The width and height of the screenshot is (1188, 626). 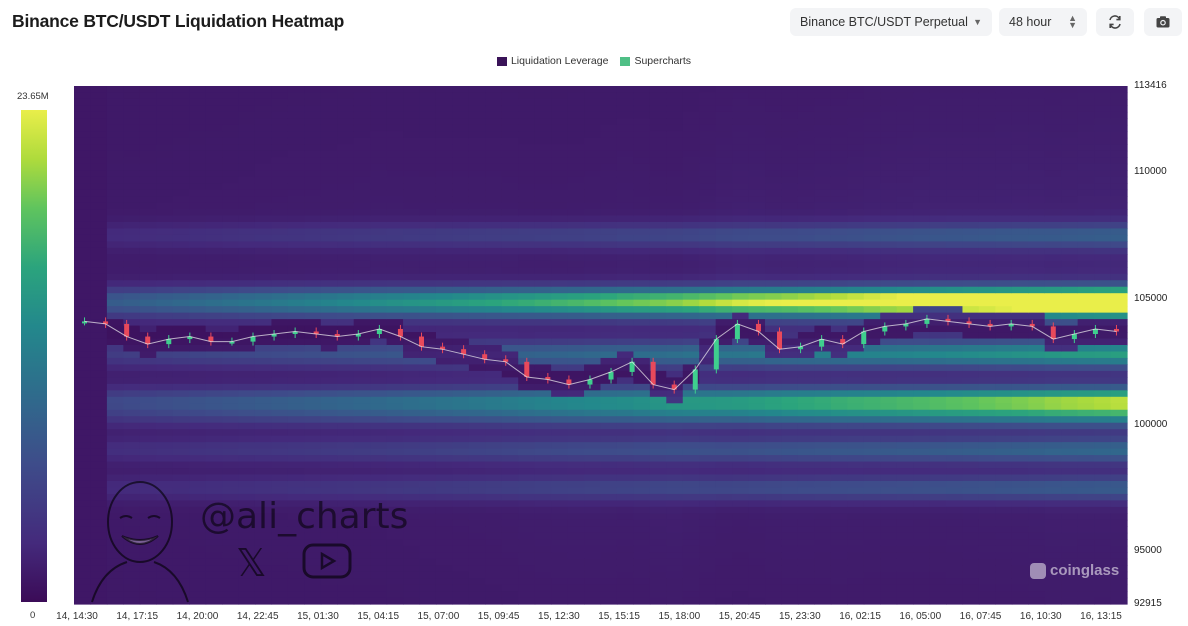 What do you see at coordinates (891, 22) in the screenshot?
I see `pair-select: Binance BTC/USDT Perpetual ▼` at bounding box center [891, 22].